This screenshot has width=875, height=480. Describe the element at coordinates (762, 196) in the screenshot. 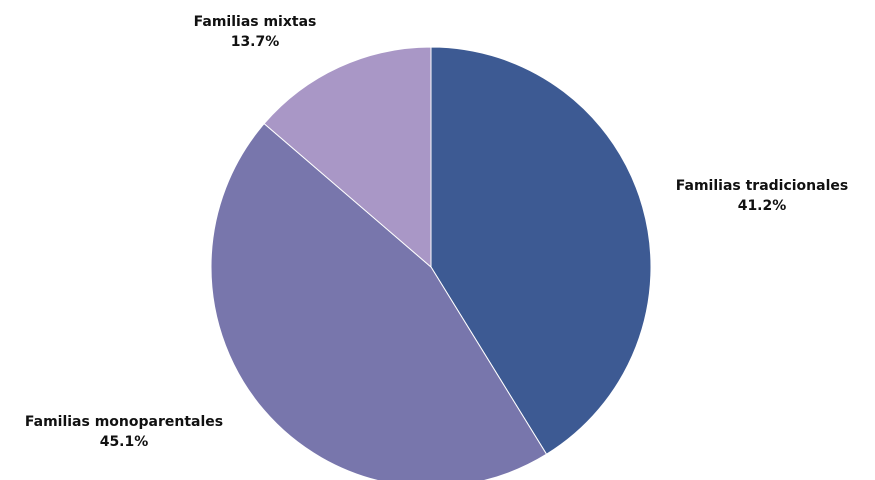

I see `slice-label-familias-tradicionales: Familias tradicionales 41.2%` at that location.